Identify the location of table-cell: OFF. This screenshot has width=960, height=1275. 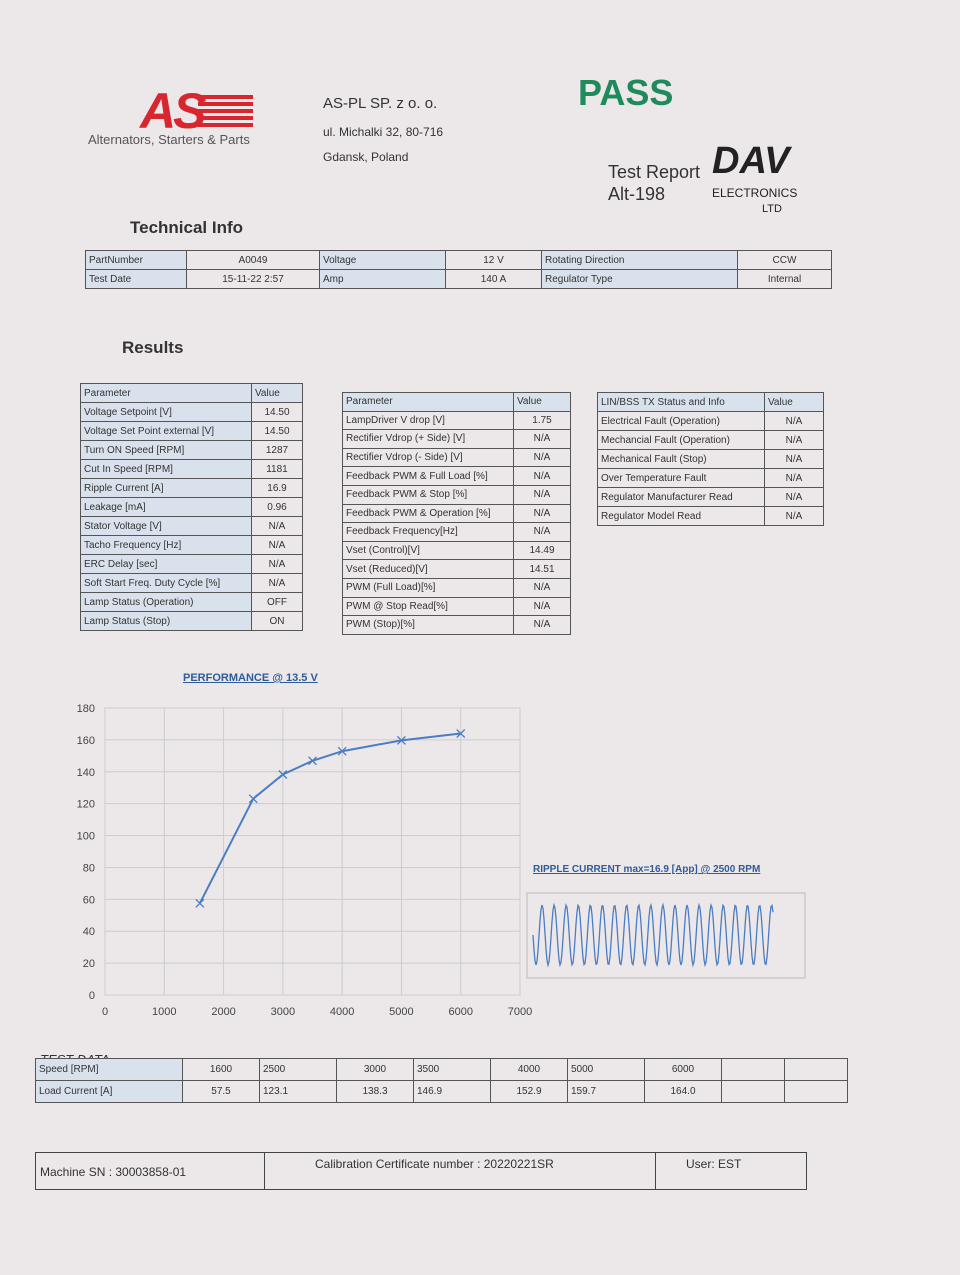
(277, 602).